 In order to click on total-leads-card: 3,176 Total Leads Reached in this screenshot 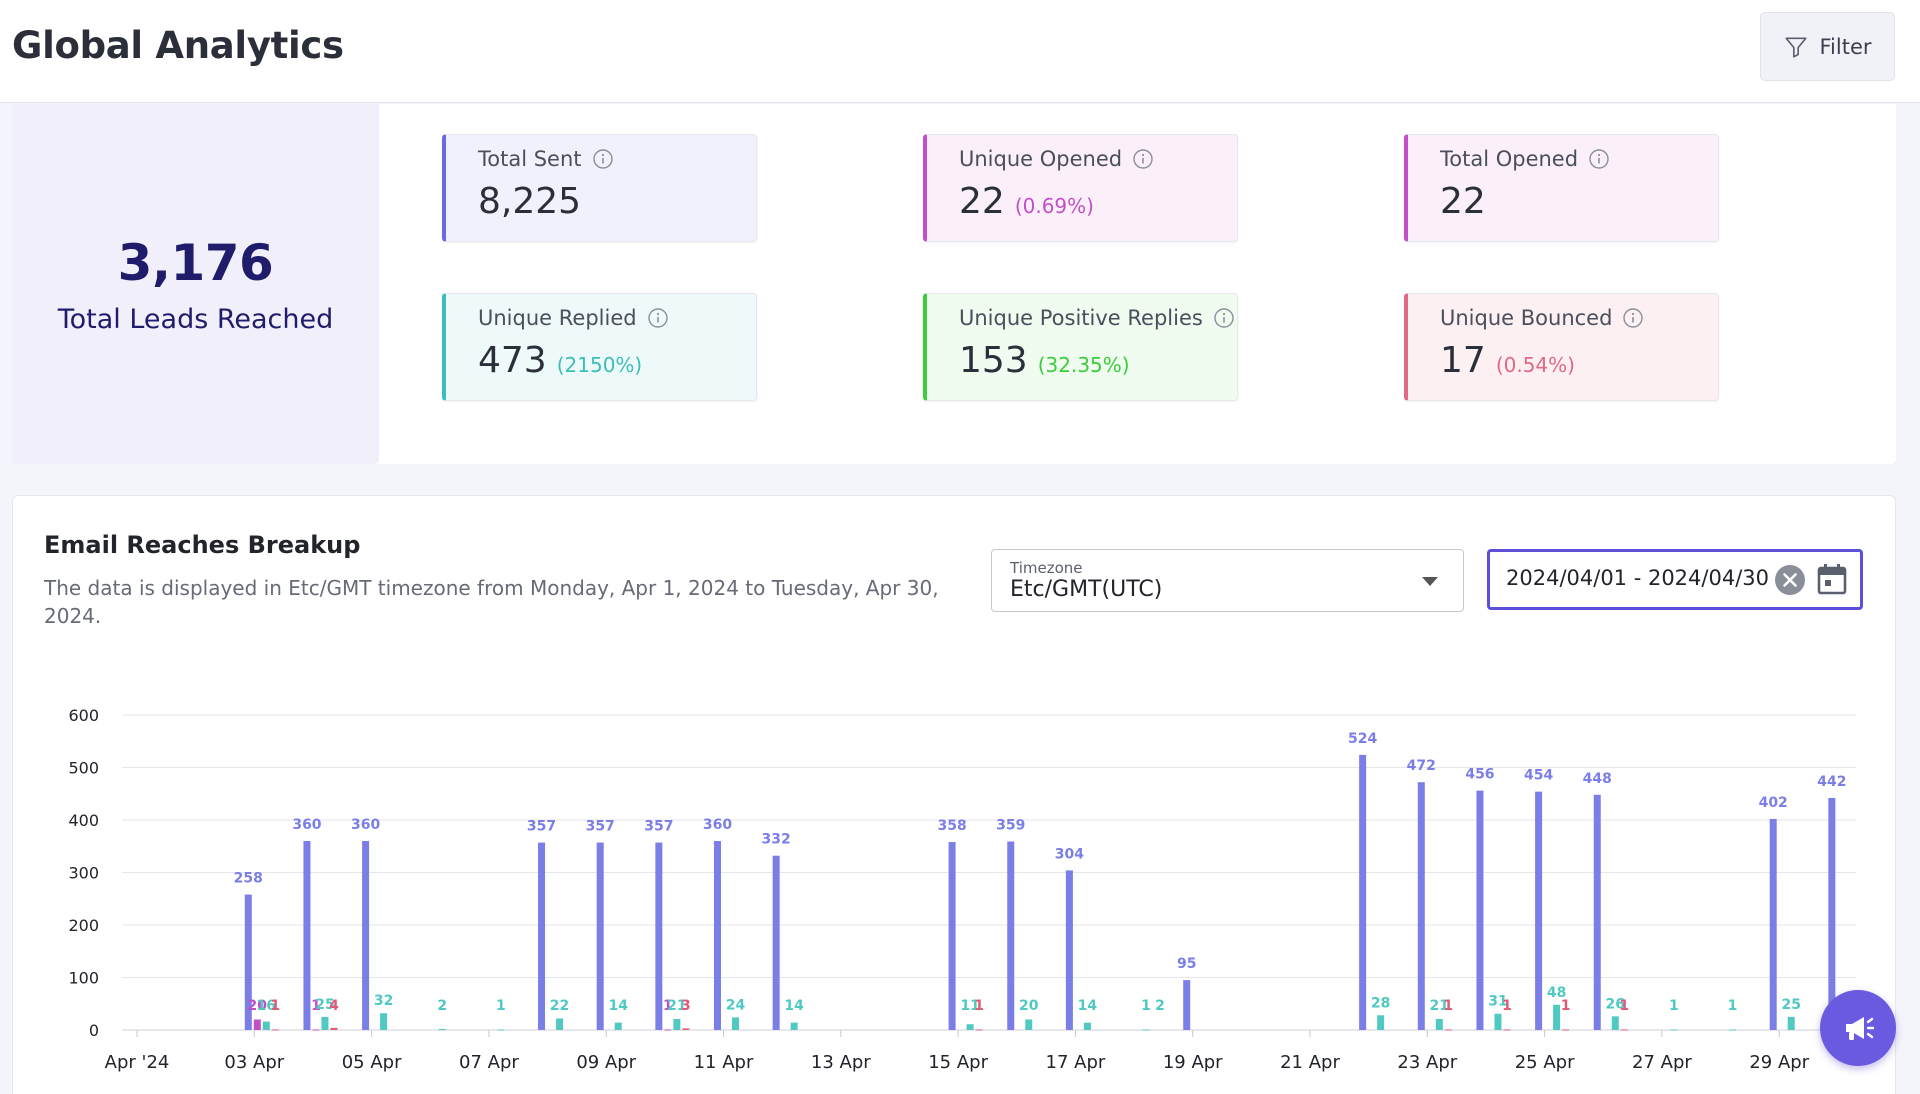, I will do `click(195, 284)`.